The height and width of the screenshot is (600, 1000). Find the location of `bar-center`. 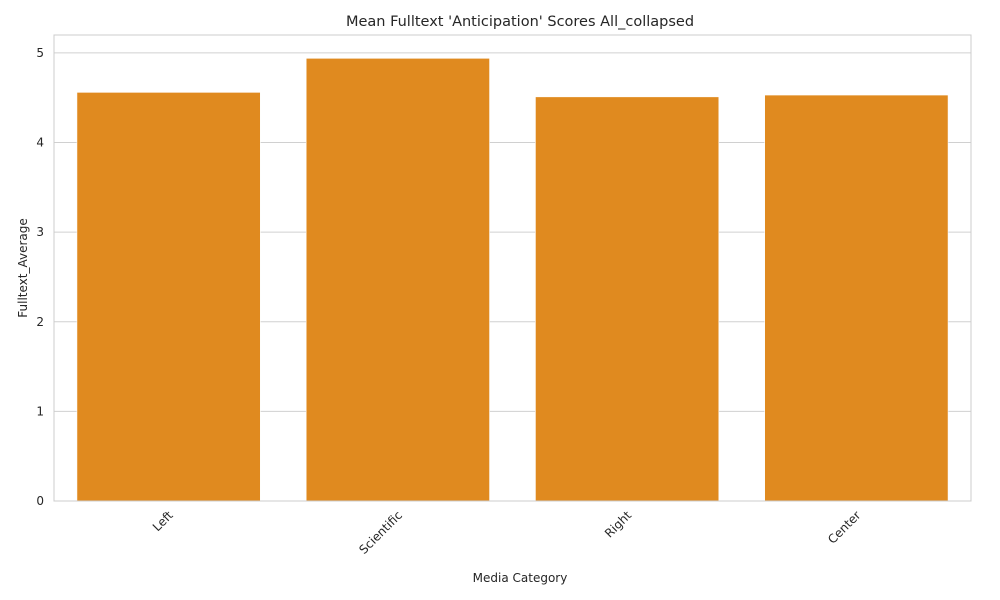

bar-center is located at coordinates (856, 298).